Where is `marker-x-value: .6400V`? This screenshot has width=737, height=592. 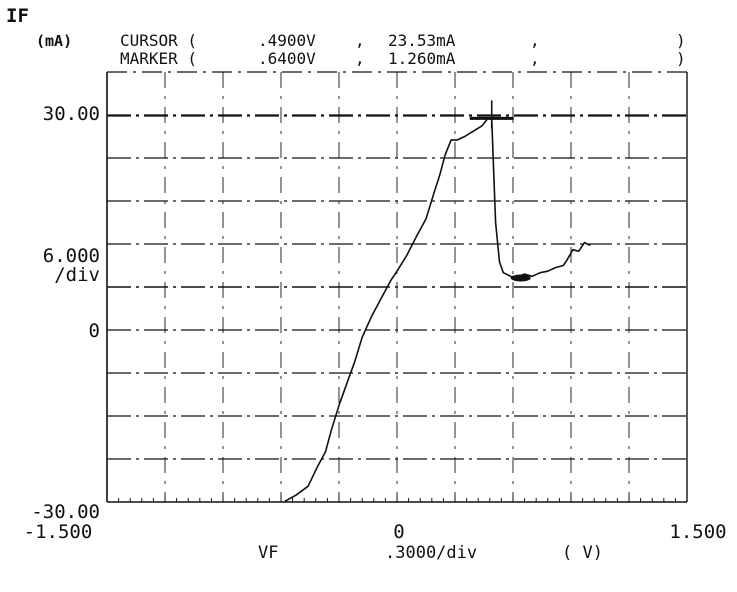
marker-x-value: .6400V is located at coordinates (287, 58).